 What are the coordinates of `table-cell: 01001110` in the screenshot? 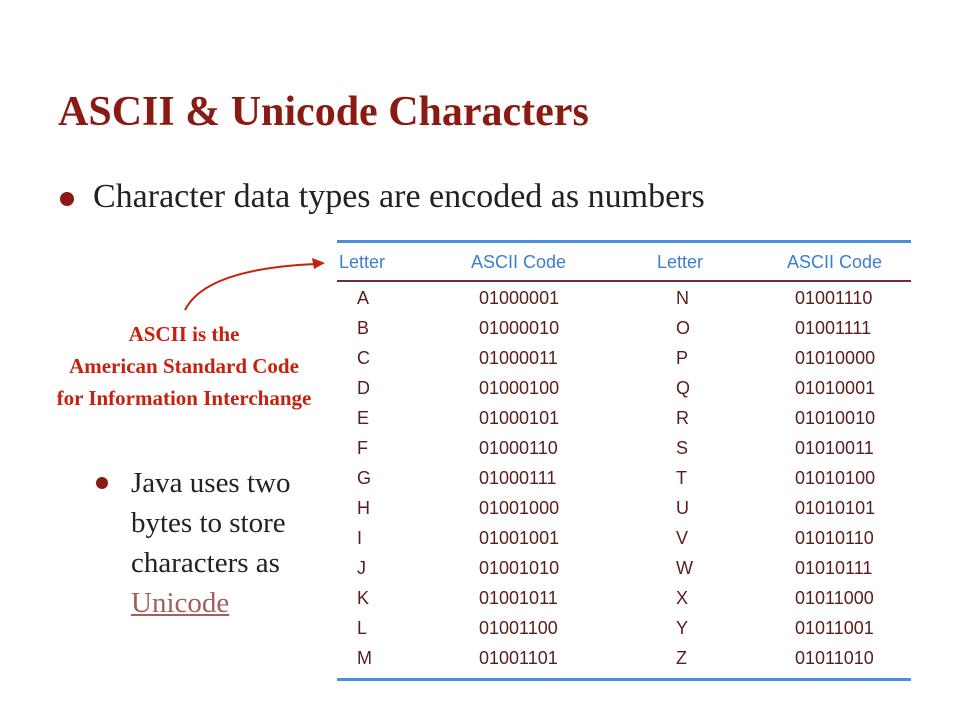 It's located at (834, 298).